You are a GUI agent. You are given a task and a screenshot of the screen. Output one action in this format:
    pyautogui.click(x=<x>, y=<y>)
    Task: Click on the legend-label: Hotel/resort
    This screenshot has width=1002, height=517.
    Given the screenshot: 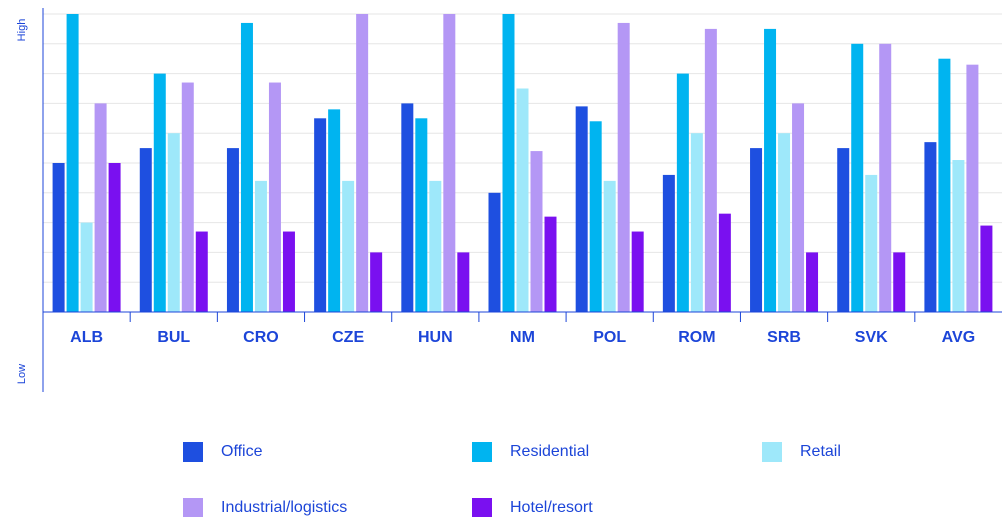 What is the action you would take?
    pyautogui.click(x=551, y=507)
    